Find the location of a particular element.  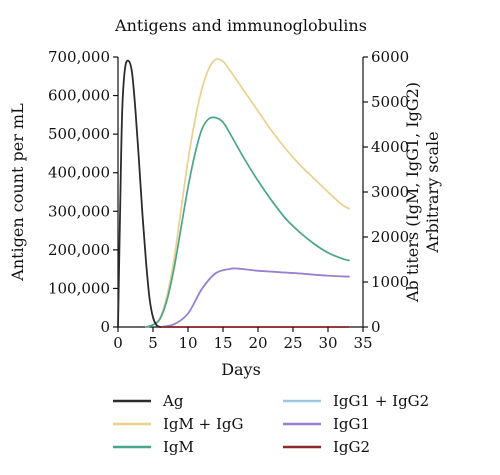

x-tick-label: 20 is located at coordinates (257, 343).